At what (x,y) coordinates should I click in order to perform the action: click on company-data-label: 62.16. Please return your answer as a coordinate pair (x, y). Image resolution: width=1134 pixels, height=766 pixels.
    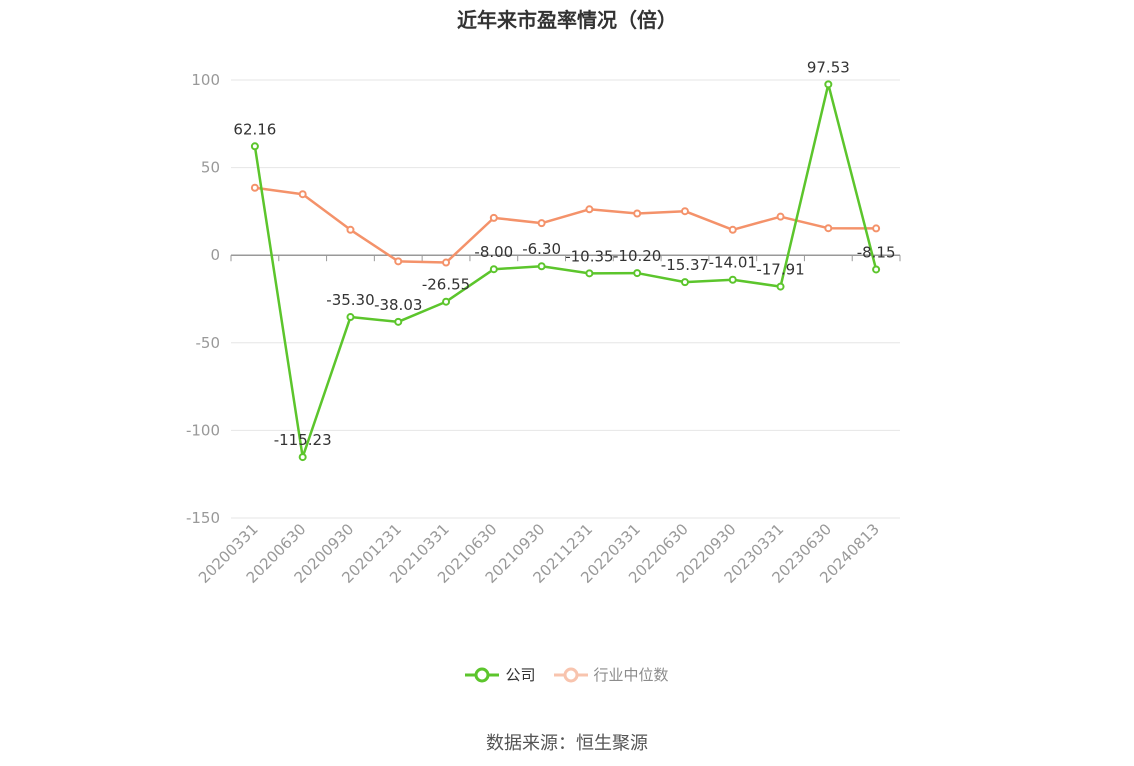
    Looking at the image, I should click on (254, 129).